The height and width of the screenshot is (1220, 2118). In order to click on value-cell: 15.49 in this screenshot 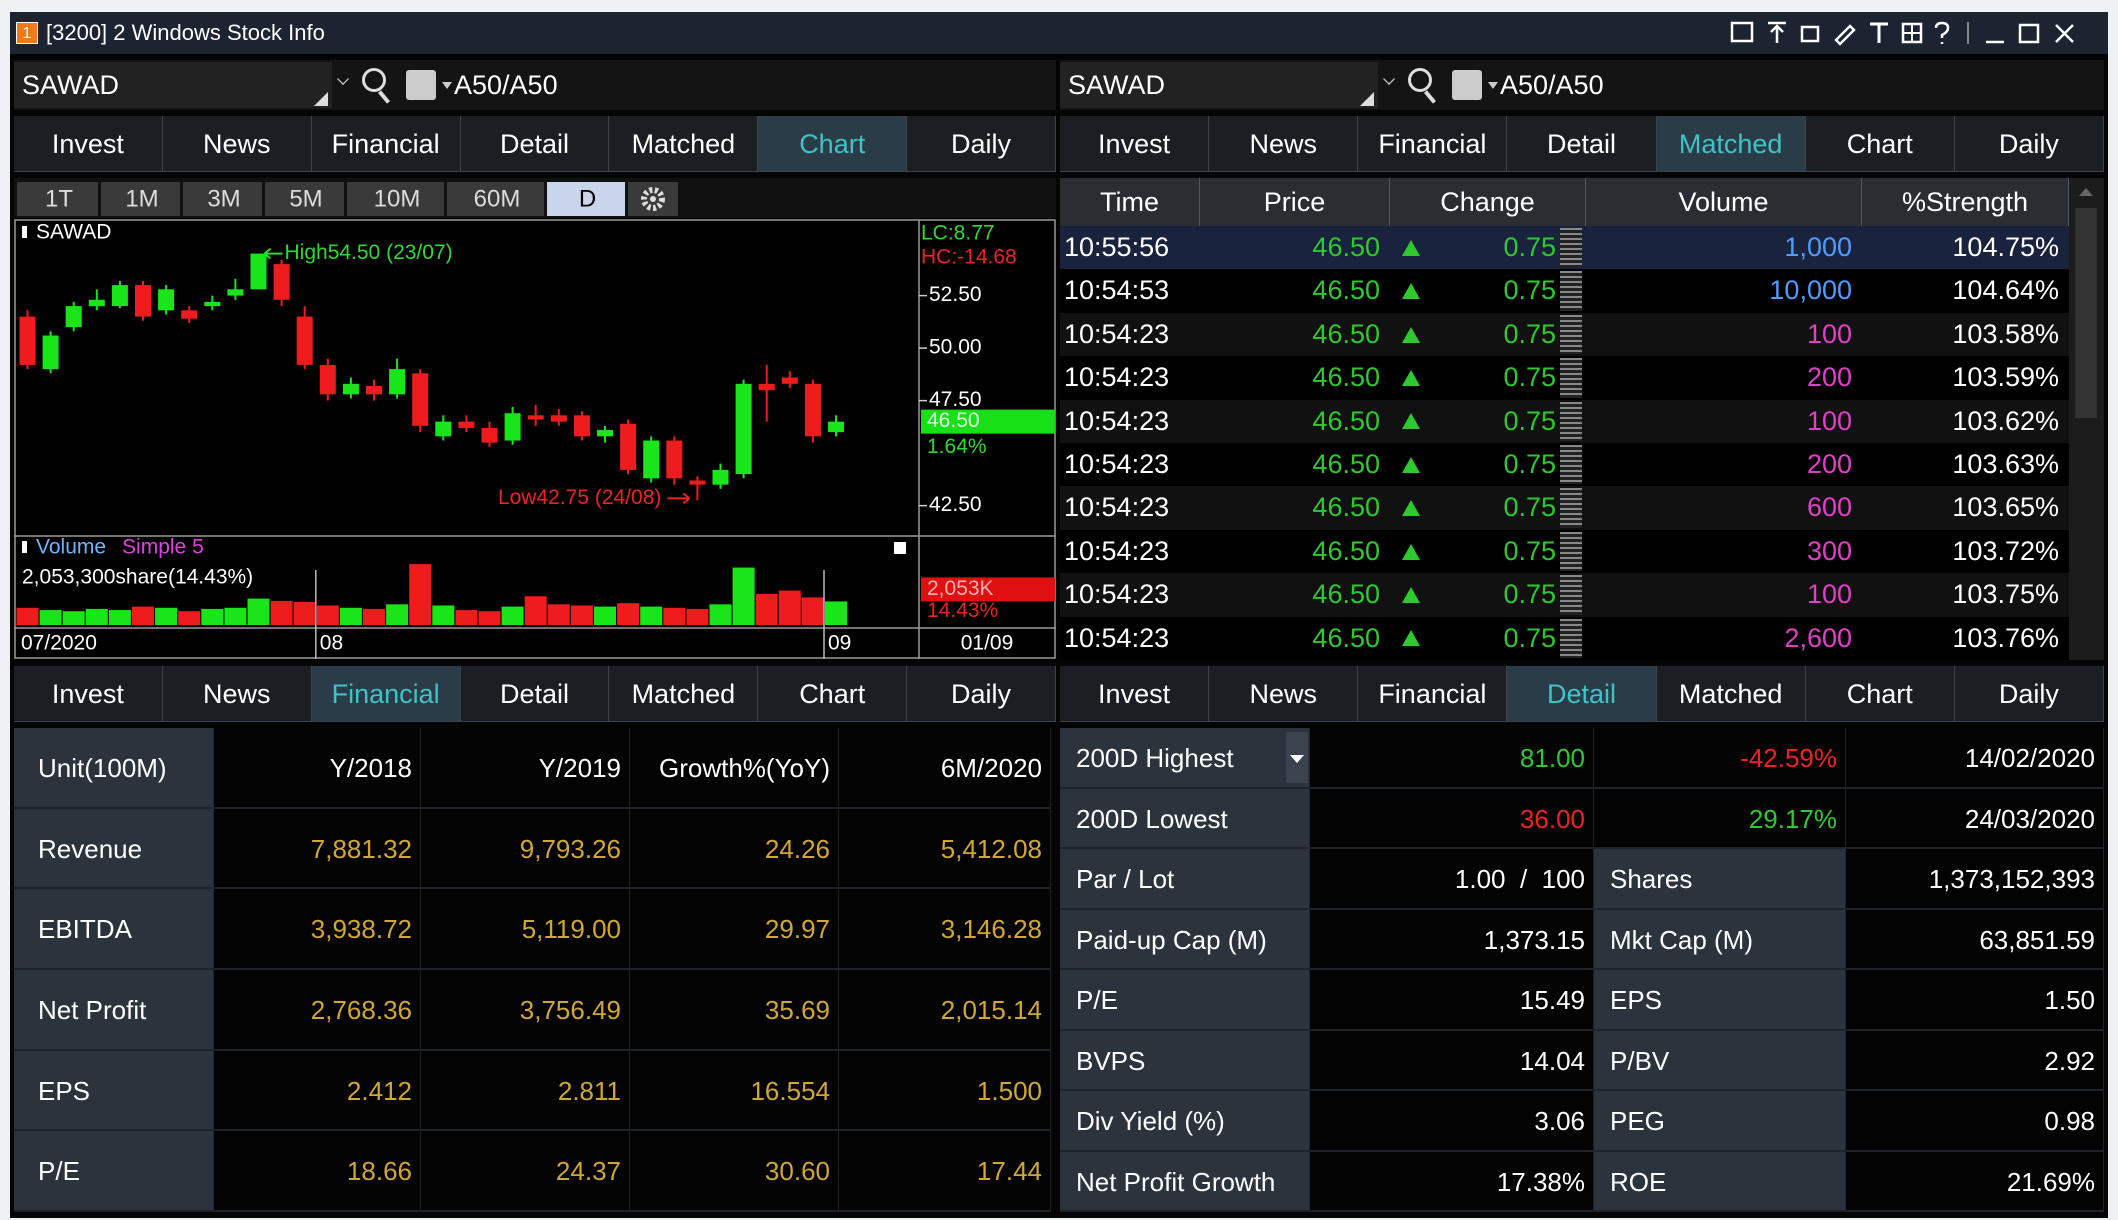, I will do `click(1452, 1000)`.